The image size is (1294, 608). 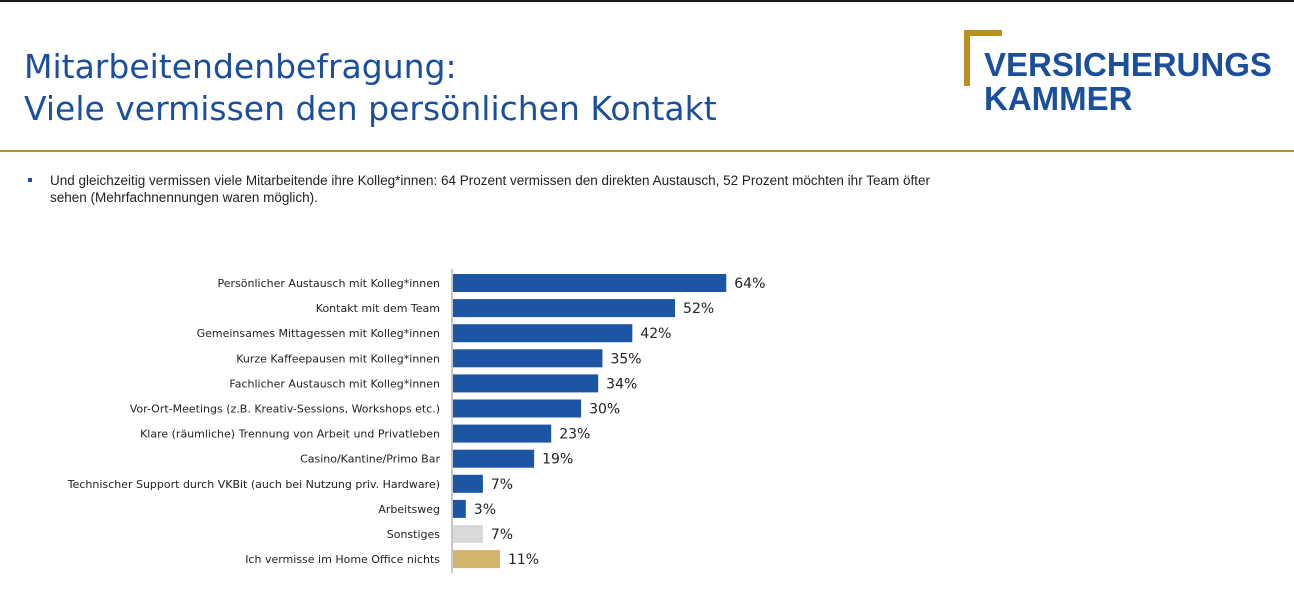 What do you see at coordinates (414, 534) in the screenshot?
I see `category-label: Sonstiges` at bounding box center [414, 534].